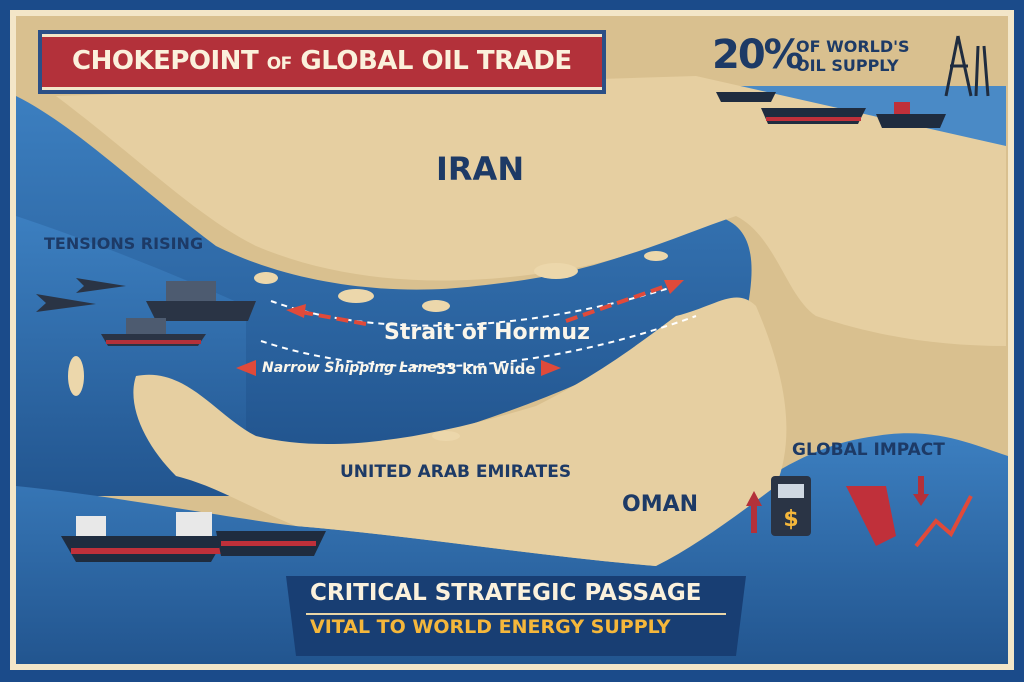 This screenshot has width=1024, height=682. Describe the element at coordinates (921, 486) in the screenshot. I see `down-arrow-icon` at that location.